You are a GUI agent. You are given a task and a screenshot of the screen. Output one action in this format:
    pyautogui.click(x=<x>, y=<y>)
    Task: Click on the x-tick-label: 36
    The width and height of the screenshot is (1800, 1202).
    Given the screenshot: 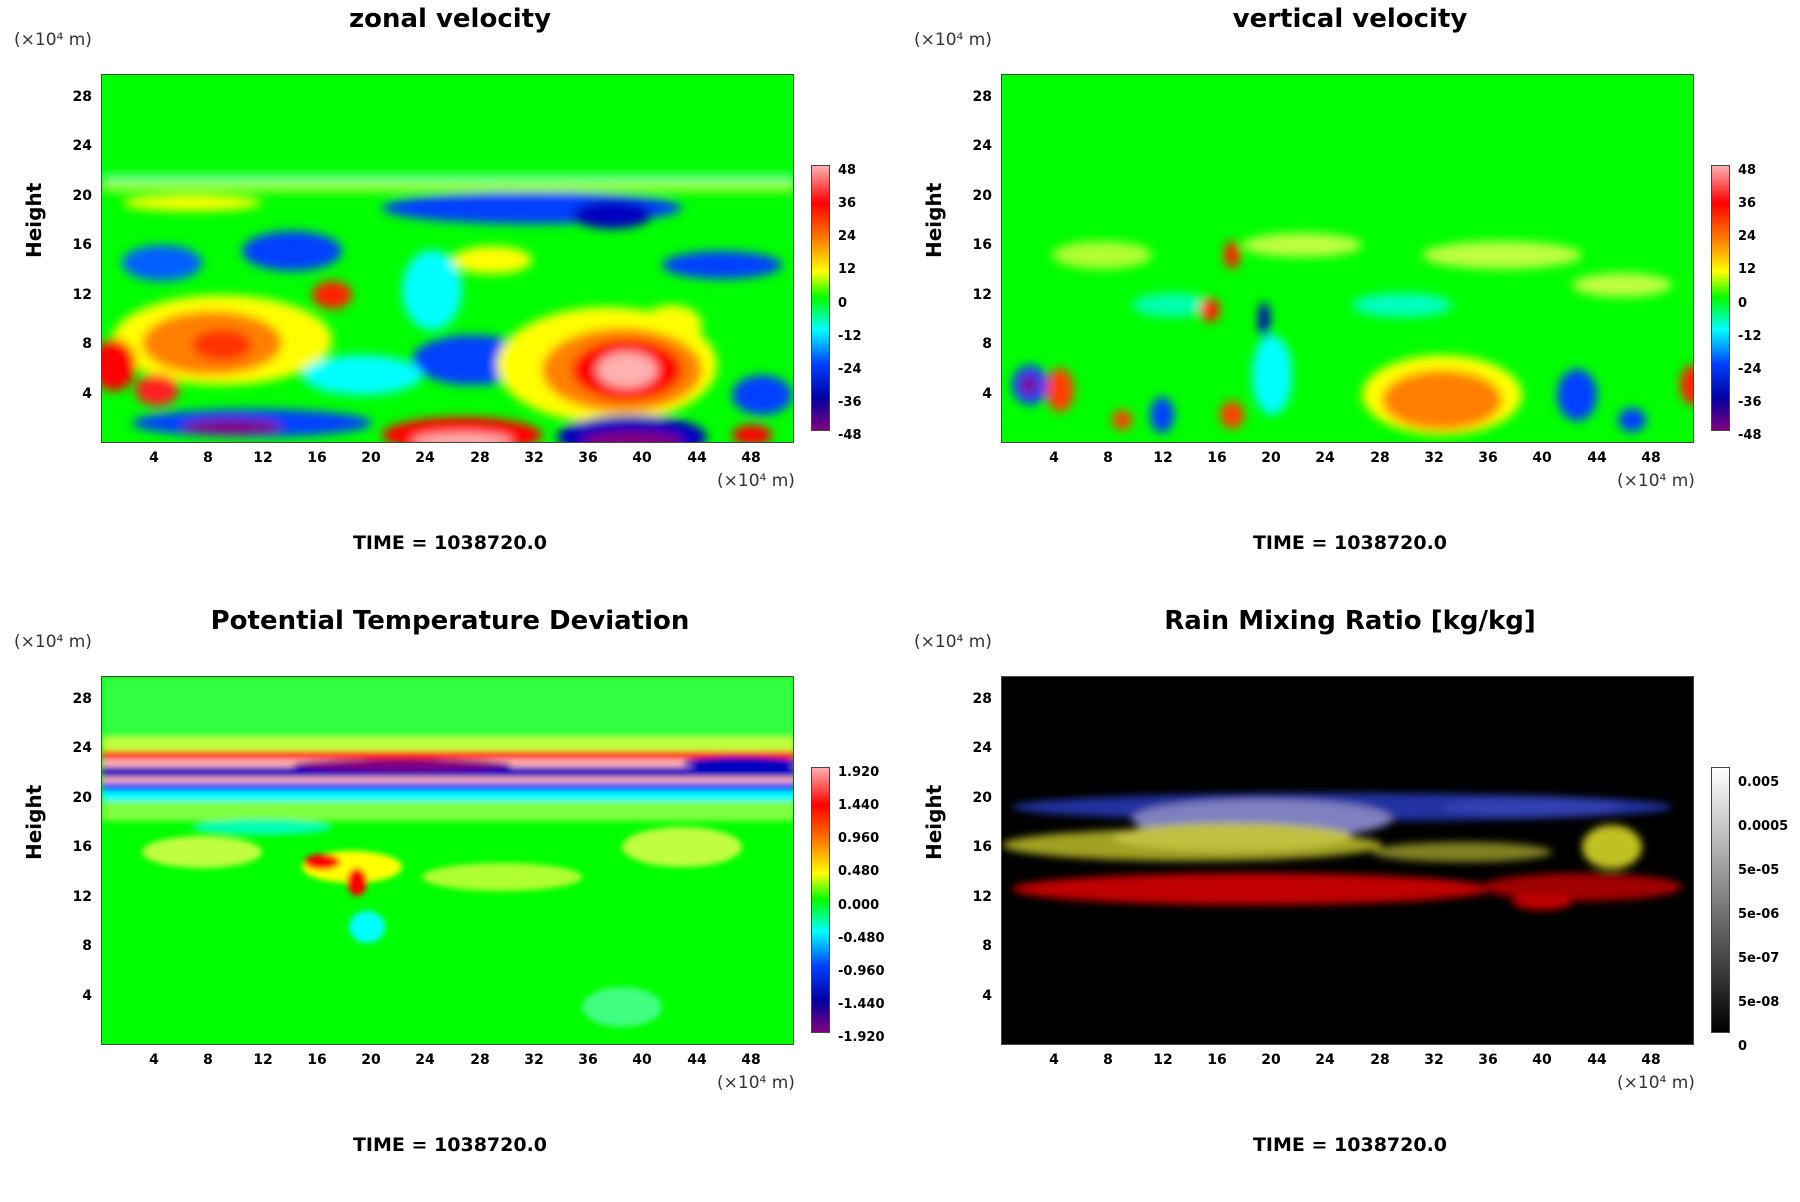 What is the action you would take?
    pyautogui.click(x=588, y=1060)
    